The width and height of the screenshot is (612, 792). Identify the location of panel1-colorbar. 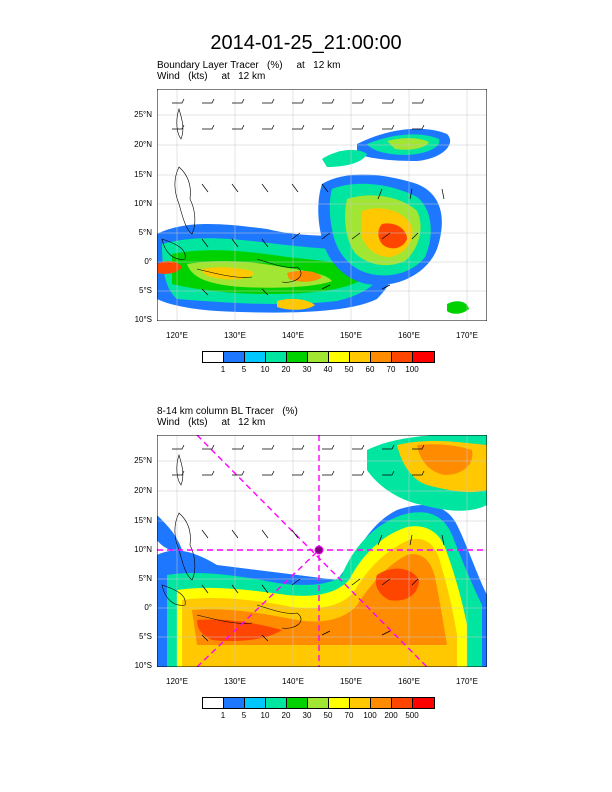
(318, 357).